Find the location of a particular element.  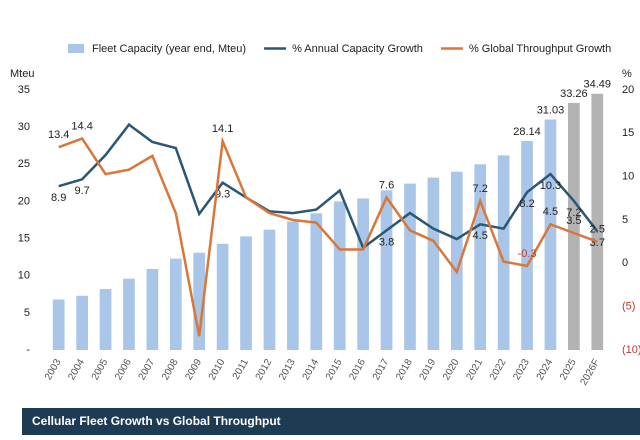

line-value-label: 8.9 is located at coordinates (58, 198).